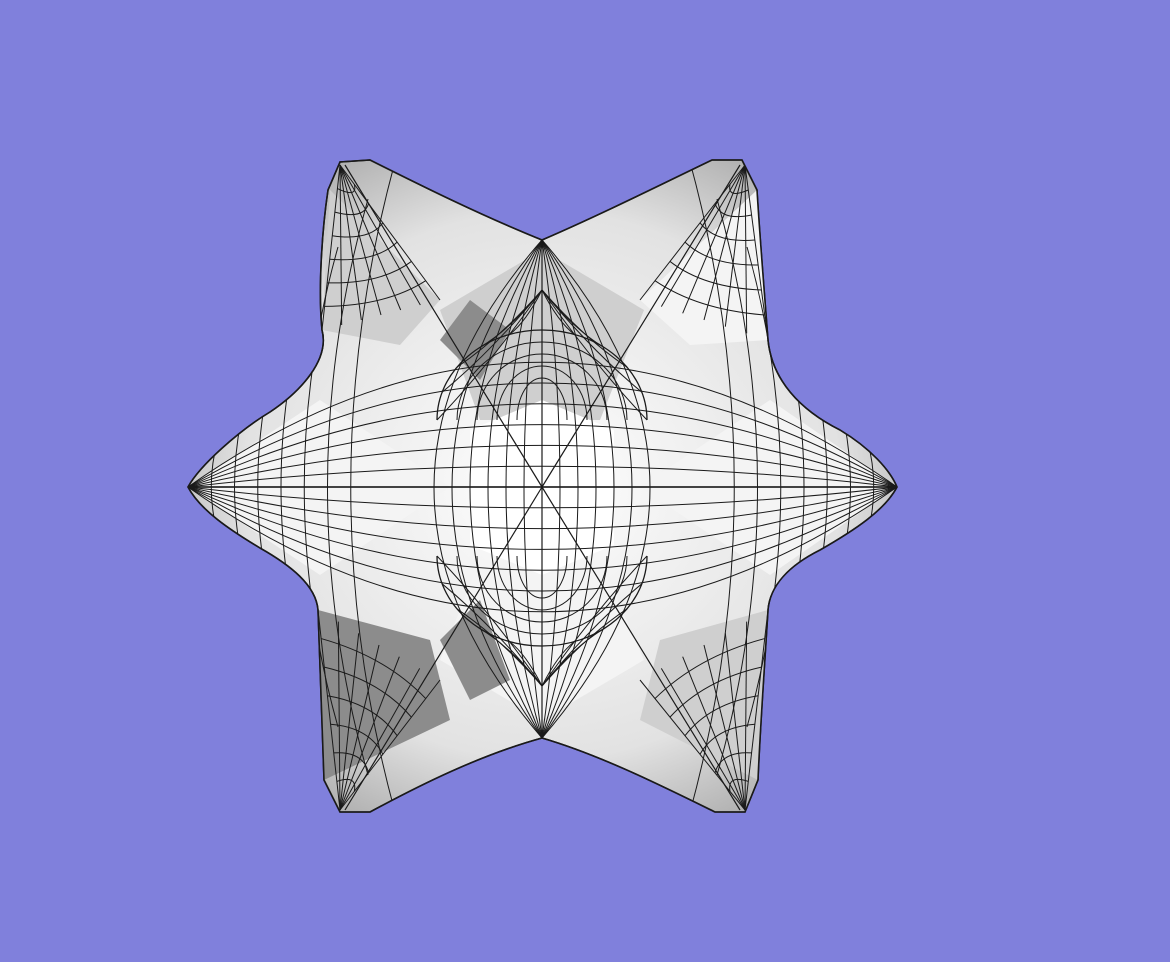  I want to click on facet-upper-left-arm, so click(381, 267).